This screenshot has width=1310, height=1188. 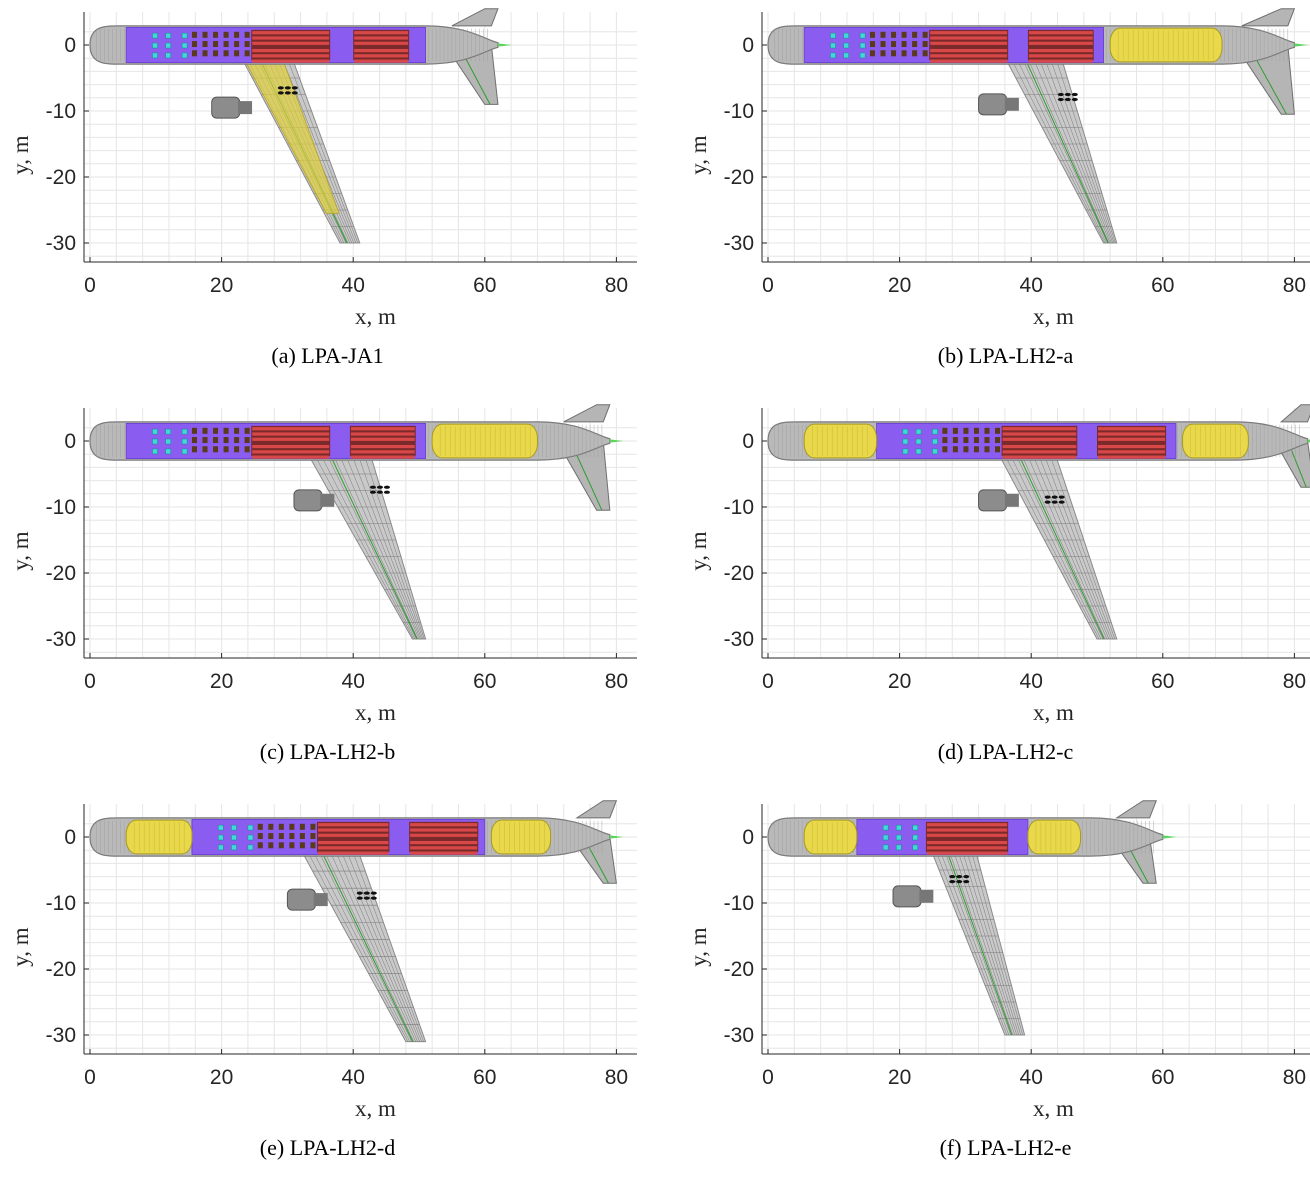 What do you see at coordinates (768, 285) in the screenshot?
I see `x-tick-label: 0` at bounding box center [768, 285].